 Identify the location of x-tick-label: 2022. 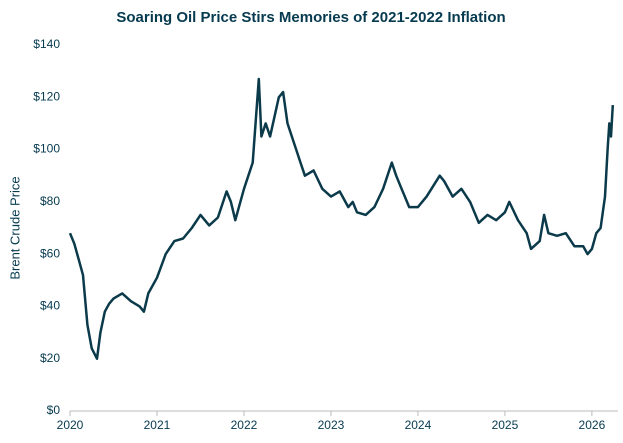
(244, 425).